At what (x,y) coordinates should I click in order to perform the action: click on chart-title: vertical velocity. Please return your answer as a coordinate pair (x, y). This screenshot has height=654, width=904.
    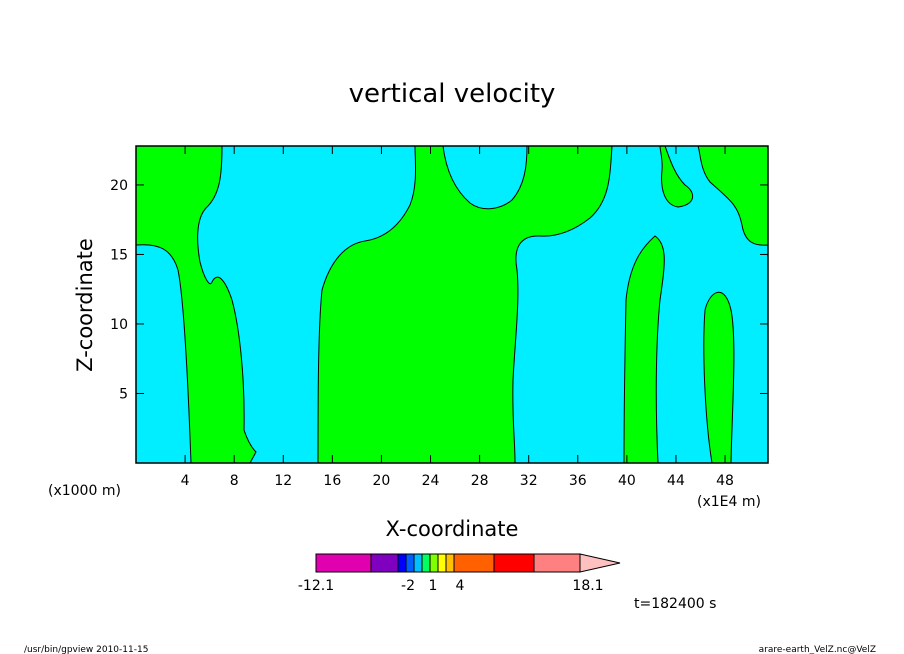
    Looking at the image, I should click on (452, 94).